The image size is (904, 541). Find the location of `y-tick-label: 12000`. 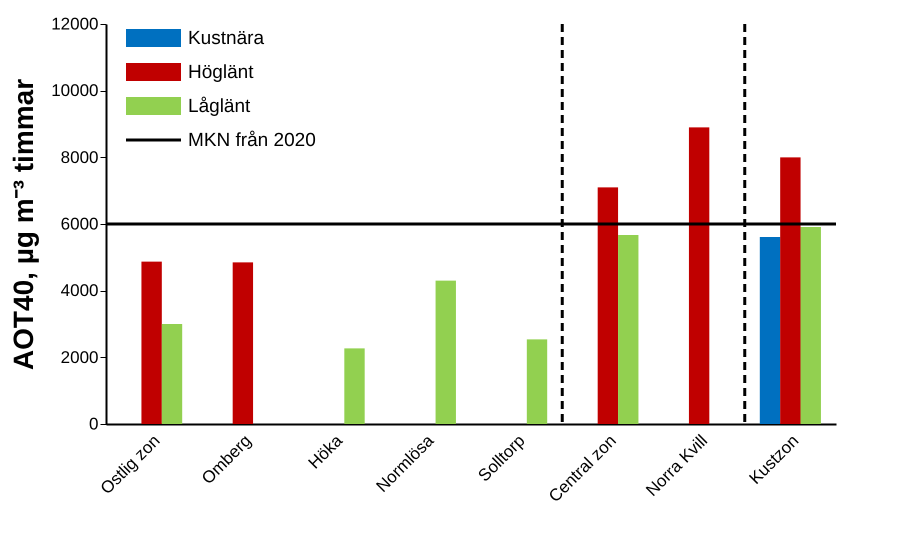

y-tick-label: 12000 is located at coordinates (74, 24).